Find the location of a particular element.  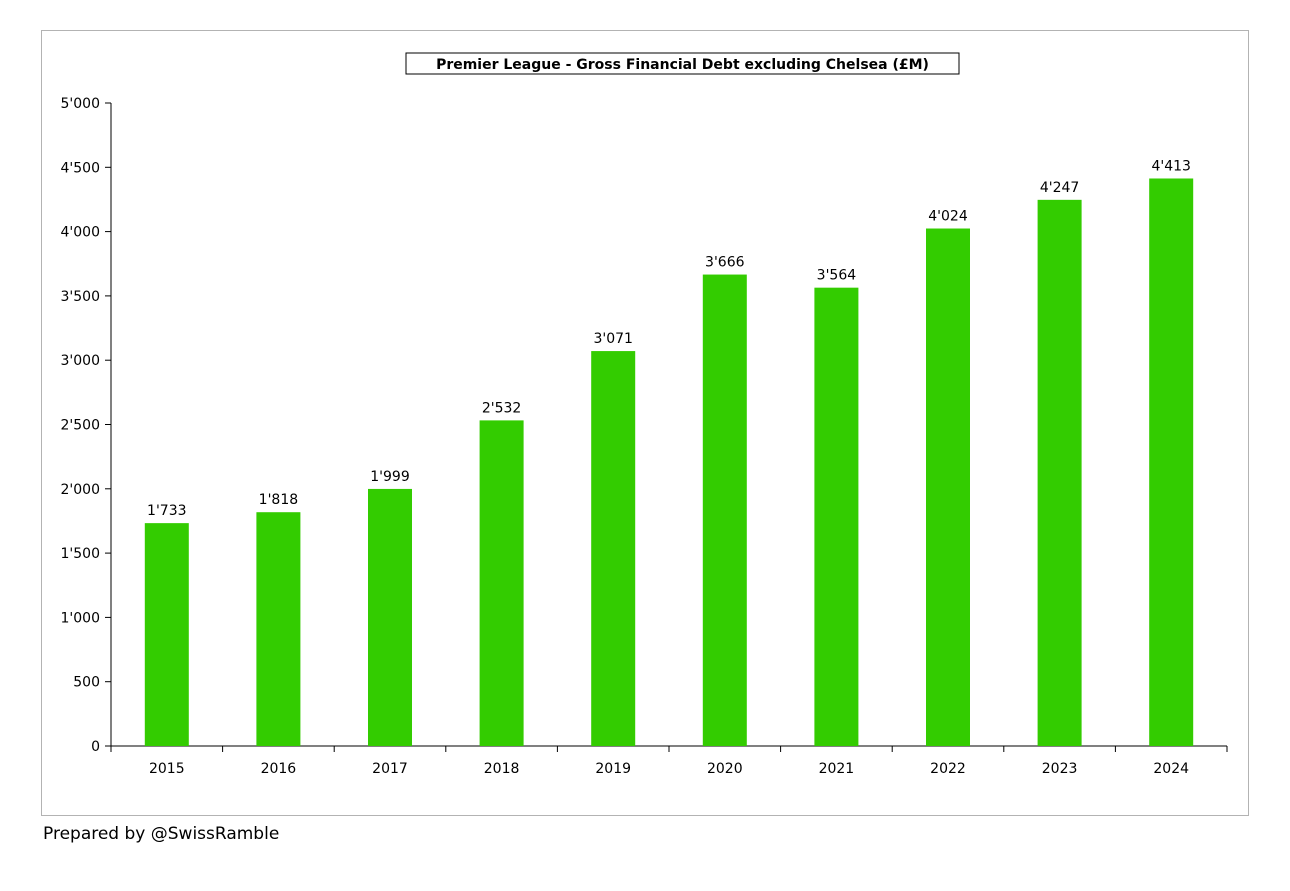

x-axis-ticks is located at coordinates (669, 749).